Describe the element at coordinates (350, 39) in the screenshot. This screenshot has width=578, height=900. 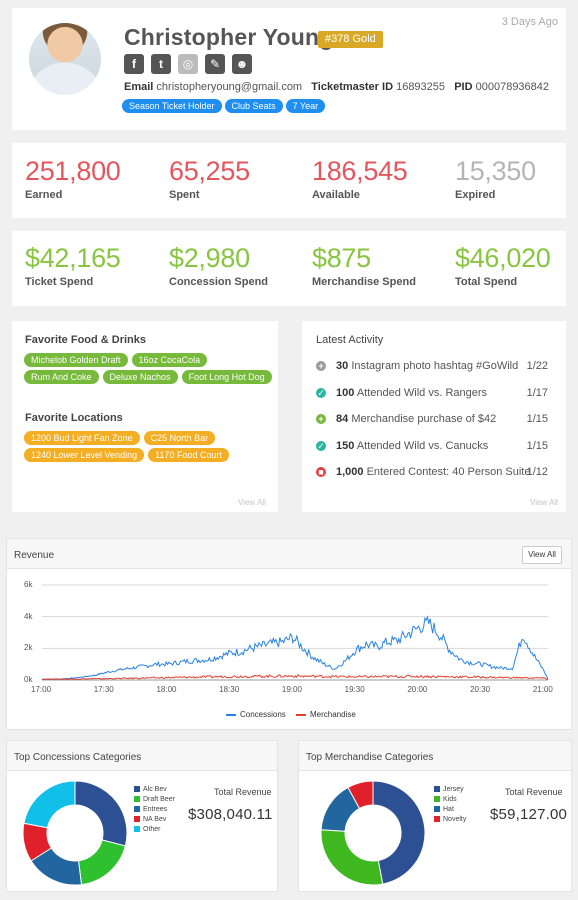
I see `tier-badge: #378 Gold` at that location.